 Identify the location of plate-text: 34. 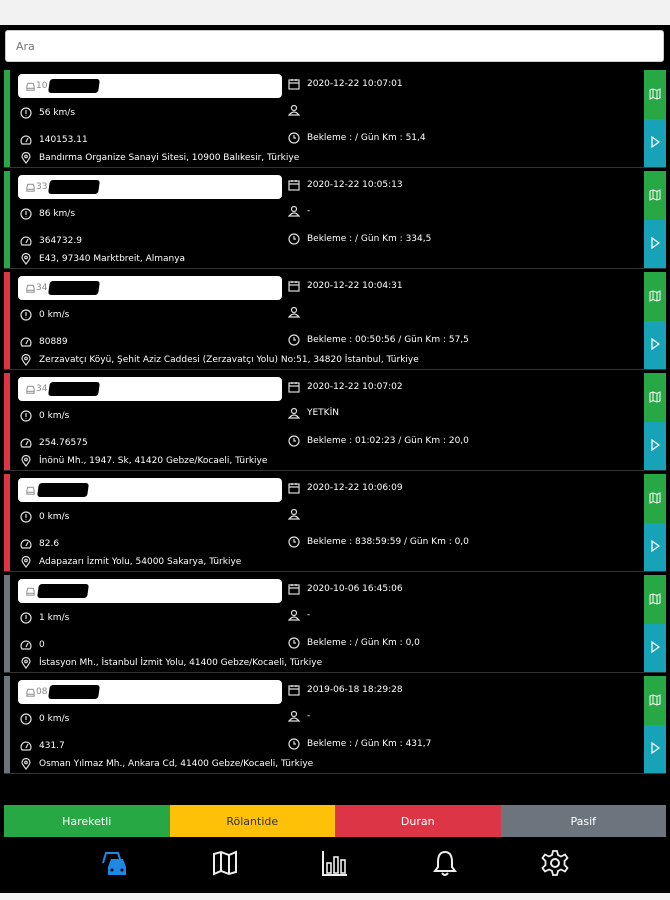
(42, 288).